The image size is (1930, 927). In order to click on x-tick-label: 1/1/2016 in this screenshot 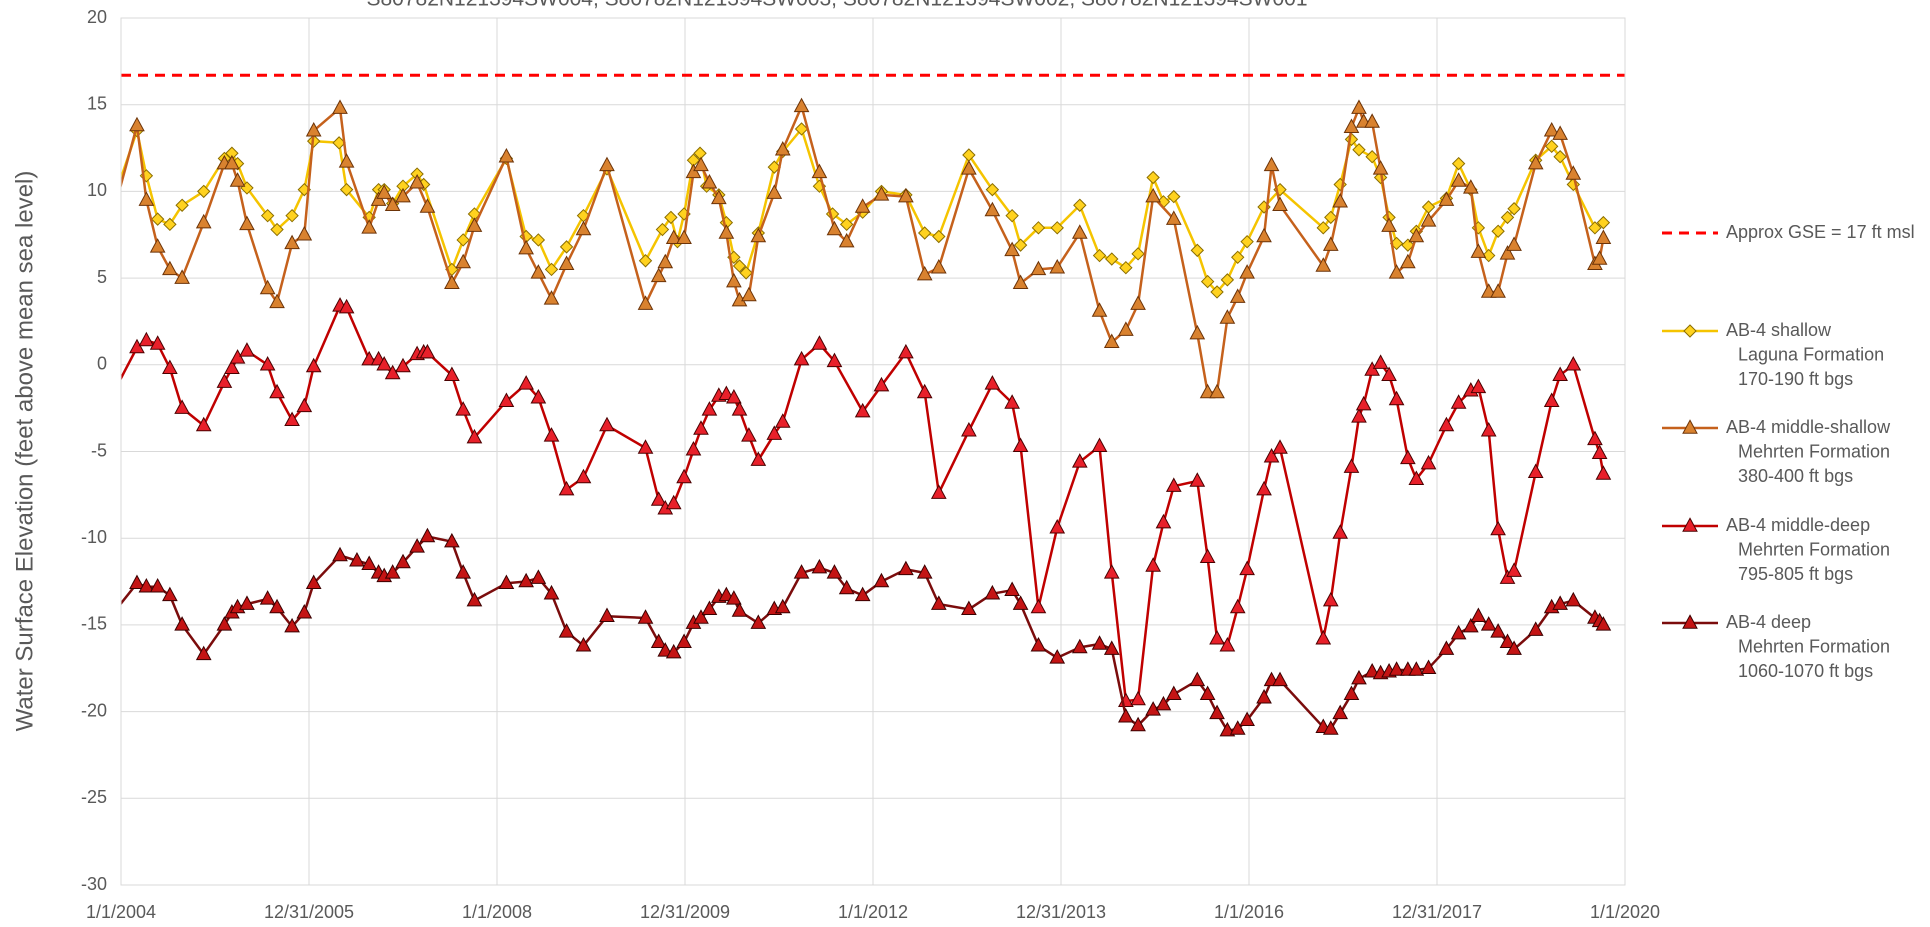, I will do `click(1249, 912)`.